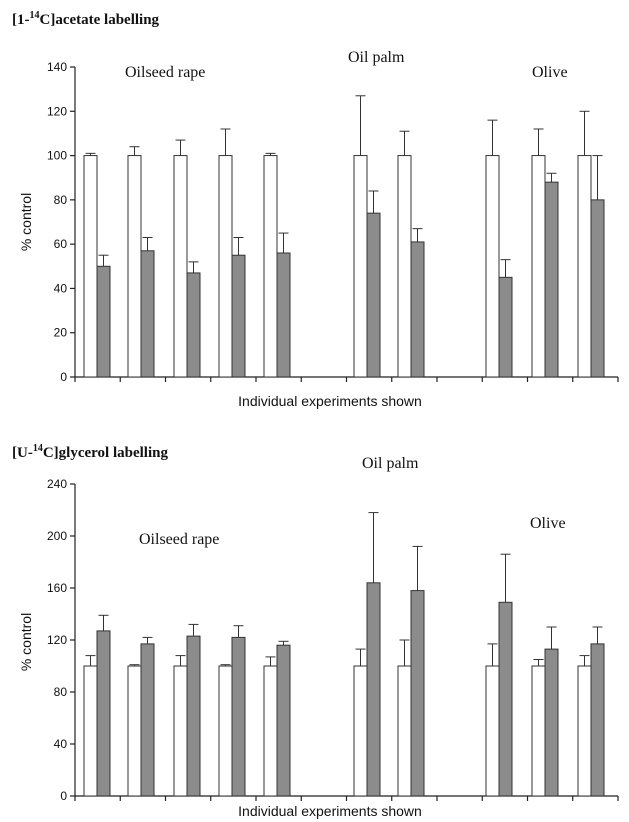 This screenshot has height=822, width=629. I want to click on glycerol-title: [U-14C]glycerol labelling, so click(90, 452).